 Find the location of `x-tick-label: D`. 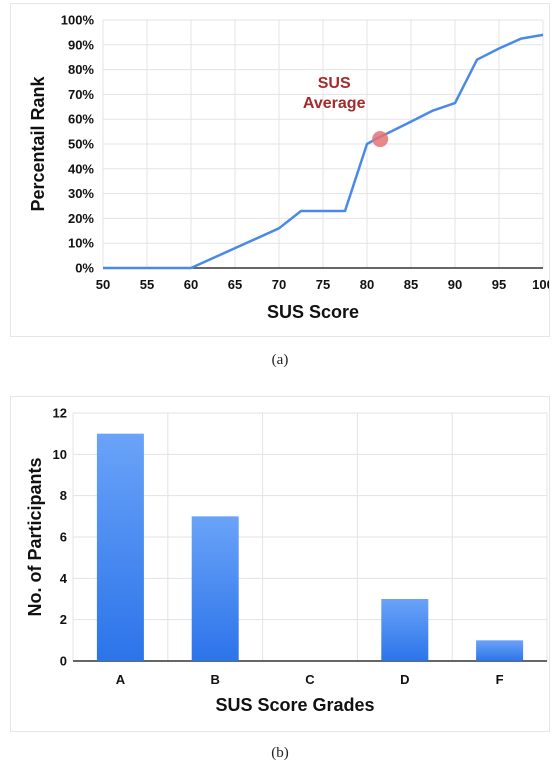

x-tick-label: D is located at coordinates (404, 679).